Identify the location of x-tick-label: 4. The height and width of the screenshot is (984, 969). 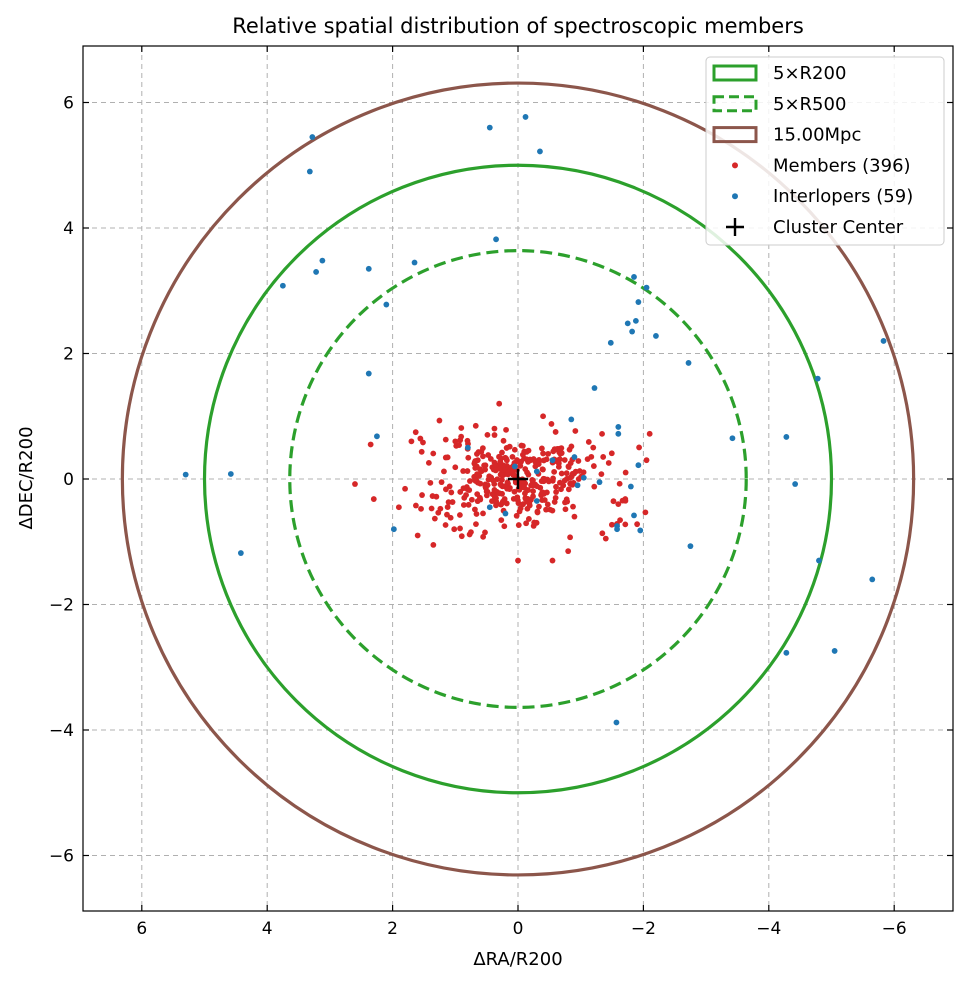
(267, 929).